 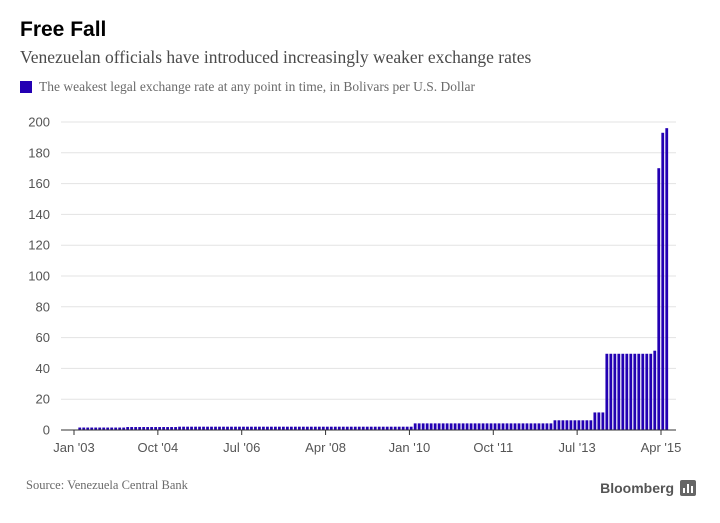 I want to click on x-tick-label: Jan '10, so click(x=410, y=447).